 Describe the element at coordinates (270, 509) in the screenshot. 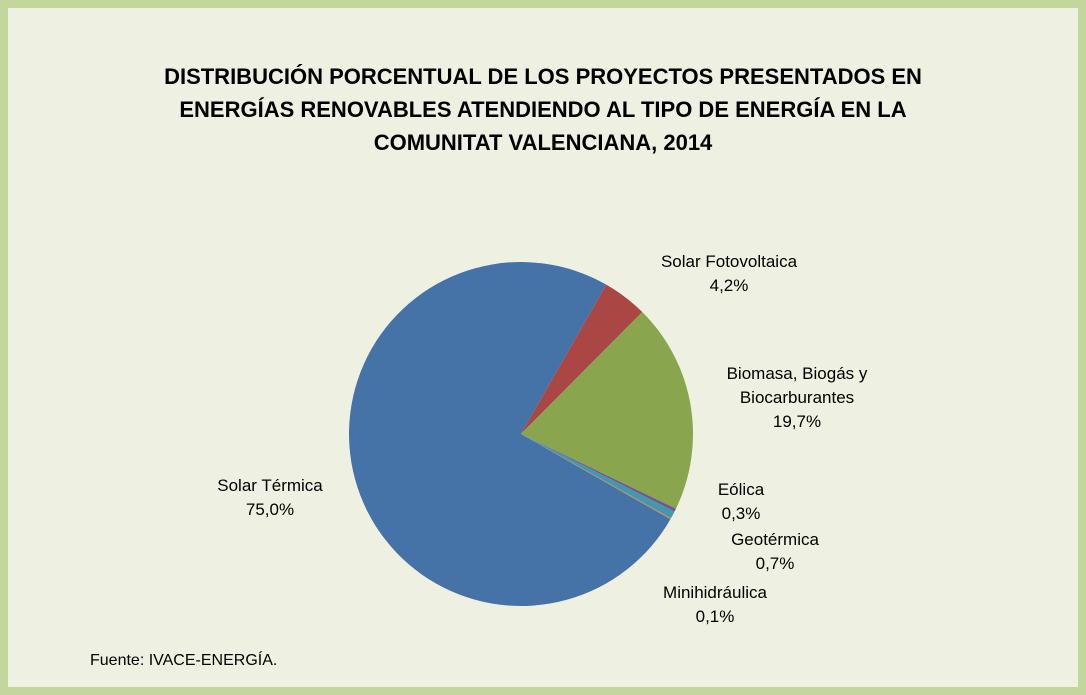

I see `value-label: 75,0%` at that location.